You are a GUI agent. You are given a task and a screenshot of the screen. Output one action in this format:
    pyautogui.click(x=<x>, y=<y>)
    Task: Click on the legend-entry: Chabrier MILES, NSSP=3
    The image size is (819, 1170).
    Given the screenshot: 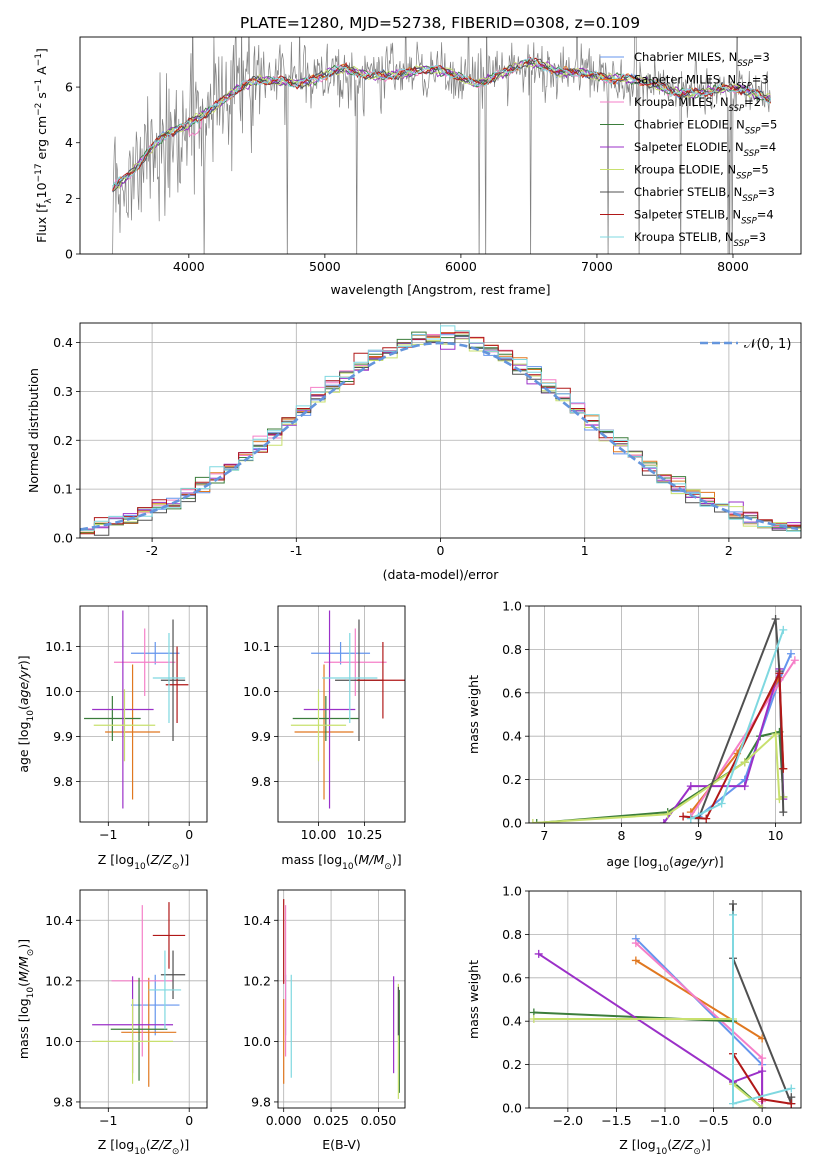 What is the action you would take?
    pyautogui.click(x=702, y=59)
    